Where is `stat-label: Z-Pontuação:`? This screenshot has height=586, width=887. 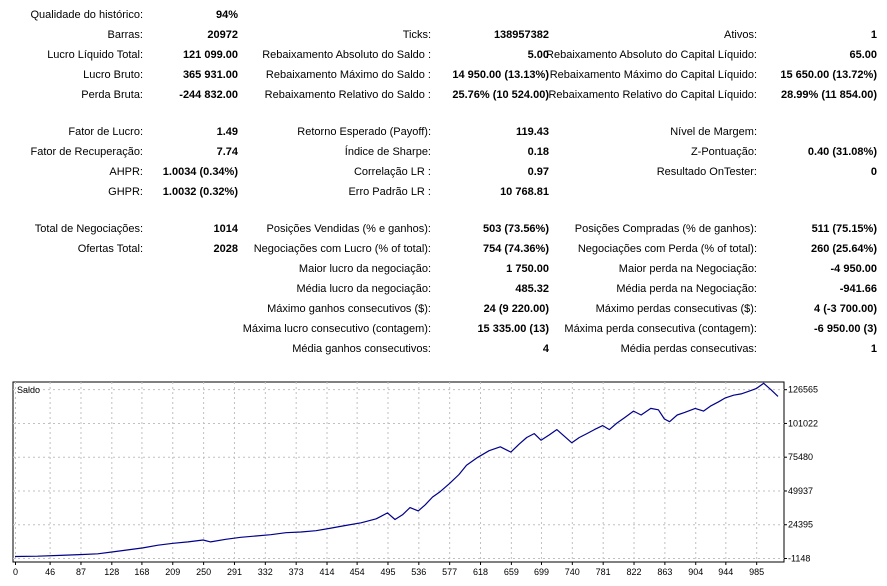 stat-label: Z-Pontuação: is located at coordinates (723, 152).